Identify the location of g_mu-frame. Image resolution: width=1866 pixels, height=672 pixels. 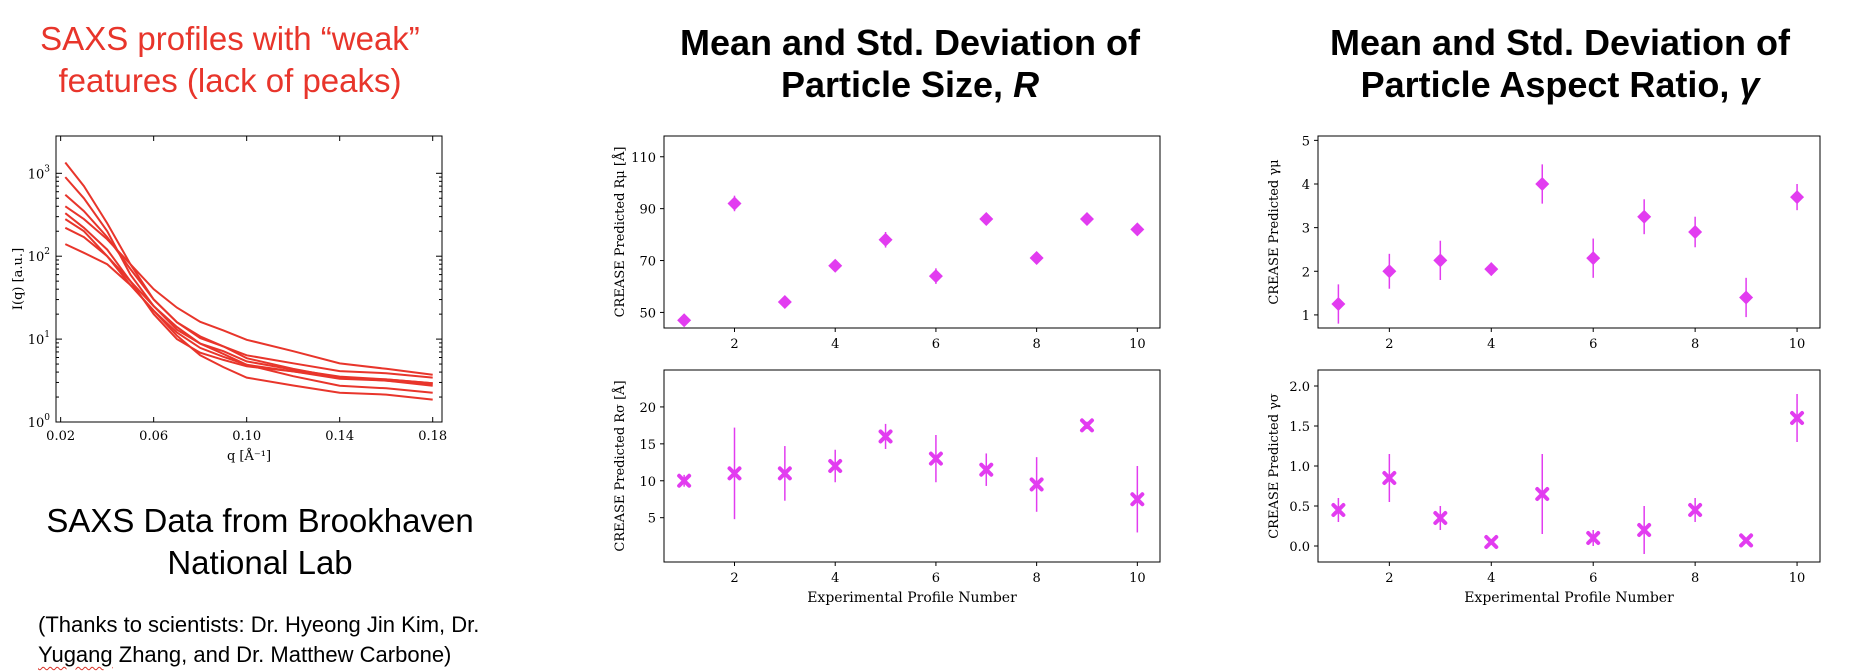
(1569, 232).